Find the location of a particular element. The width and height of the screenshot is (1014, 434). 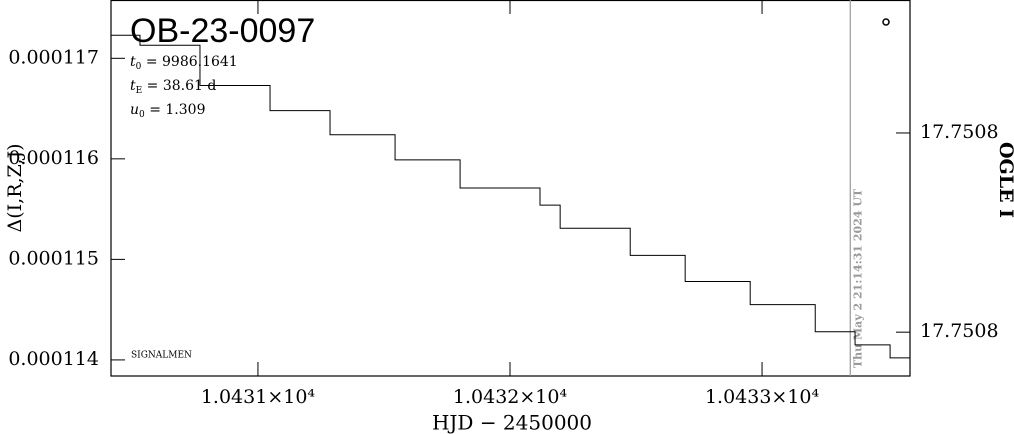

y-tick-label: 0.000115 is located at coordinates (53, 258).